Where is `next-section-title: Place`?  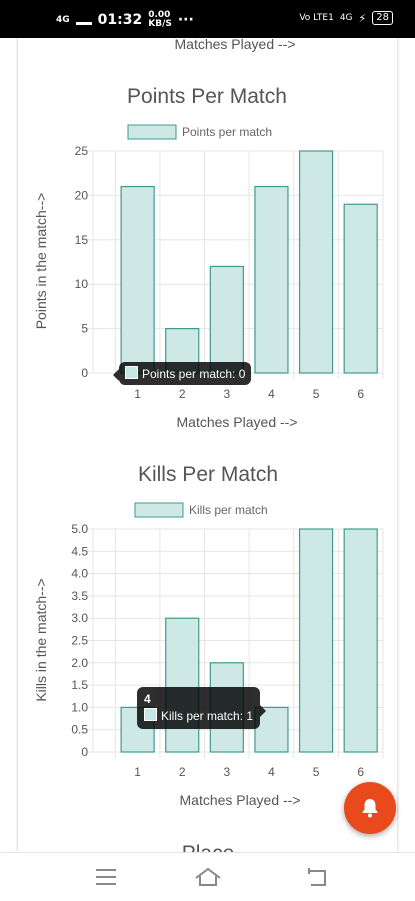
next-section-title: Place is located at coordinates (208, 847).